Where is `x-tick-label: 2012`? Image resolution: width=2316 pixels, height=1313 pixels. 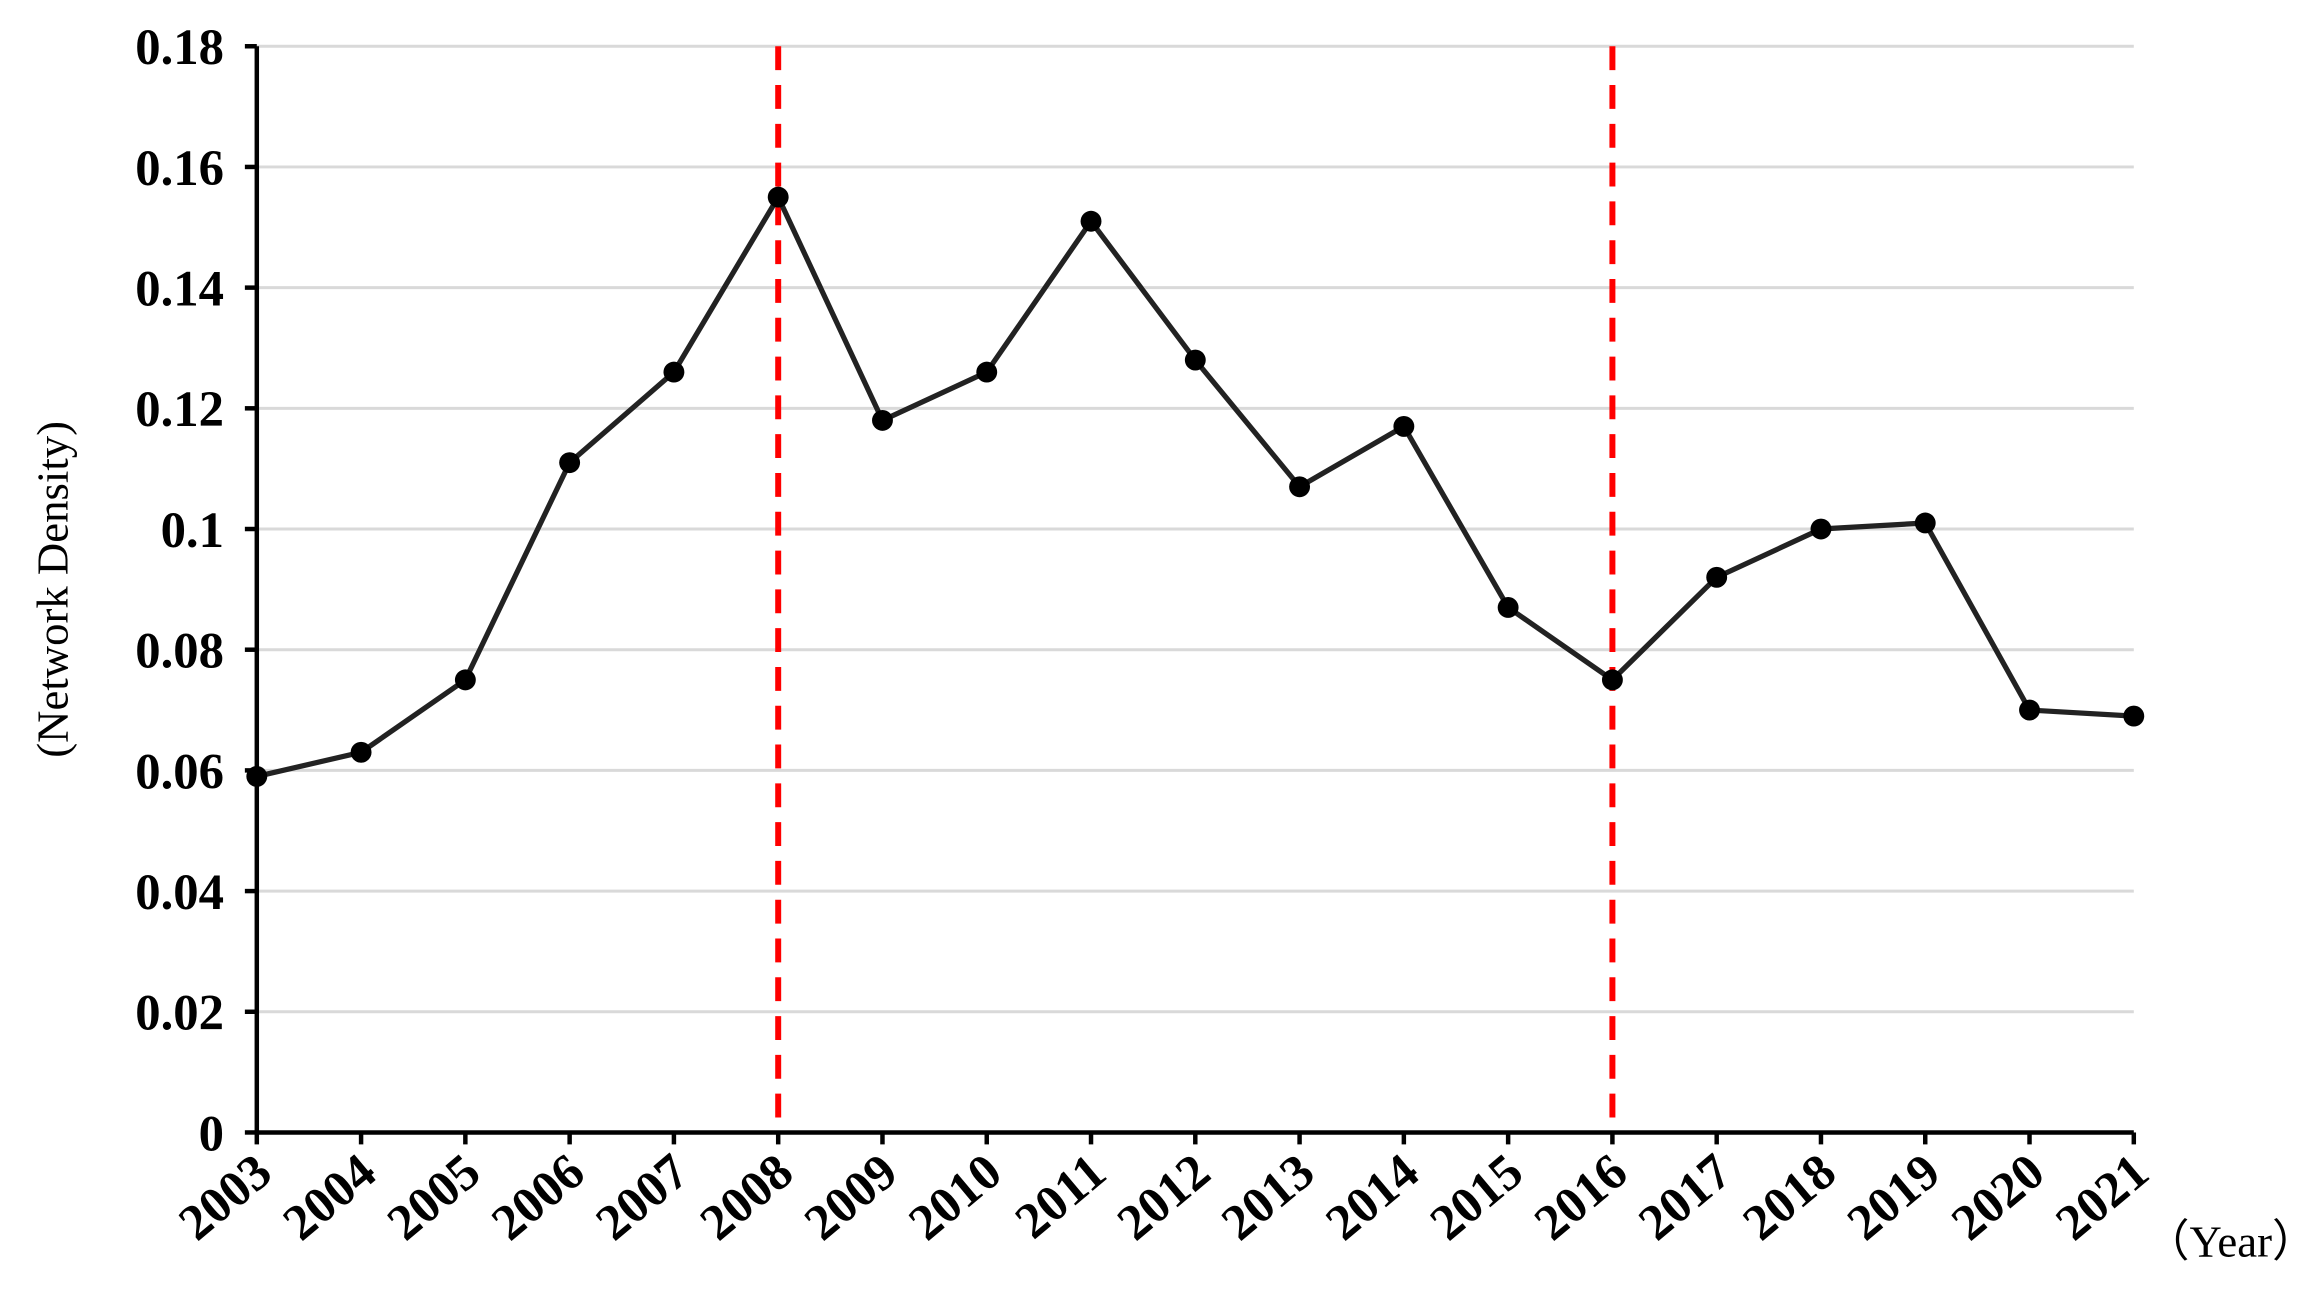
x-tick-label: 2012 is located at coordinates (1164, 1197).